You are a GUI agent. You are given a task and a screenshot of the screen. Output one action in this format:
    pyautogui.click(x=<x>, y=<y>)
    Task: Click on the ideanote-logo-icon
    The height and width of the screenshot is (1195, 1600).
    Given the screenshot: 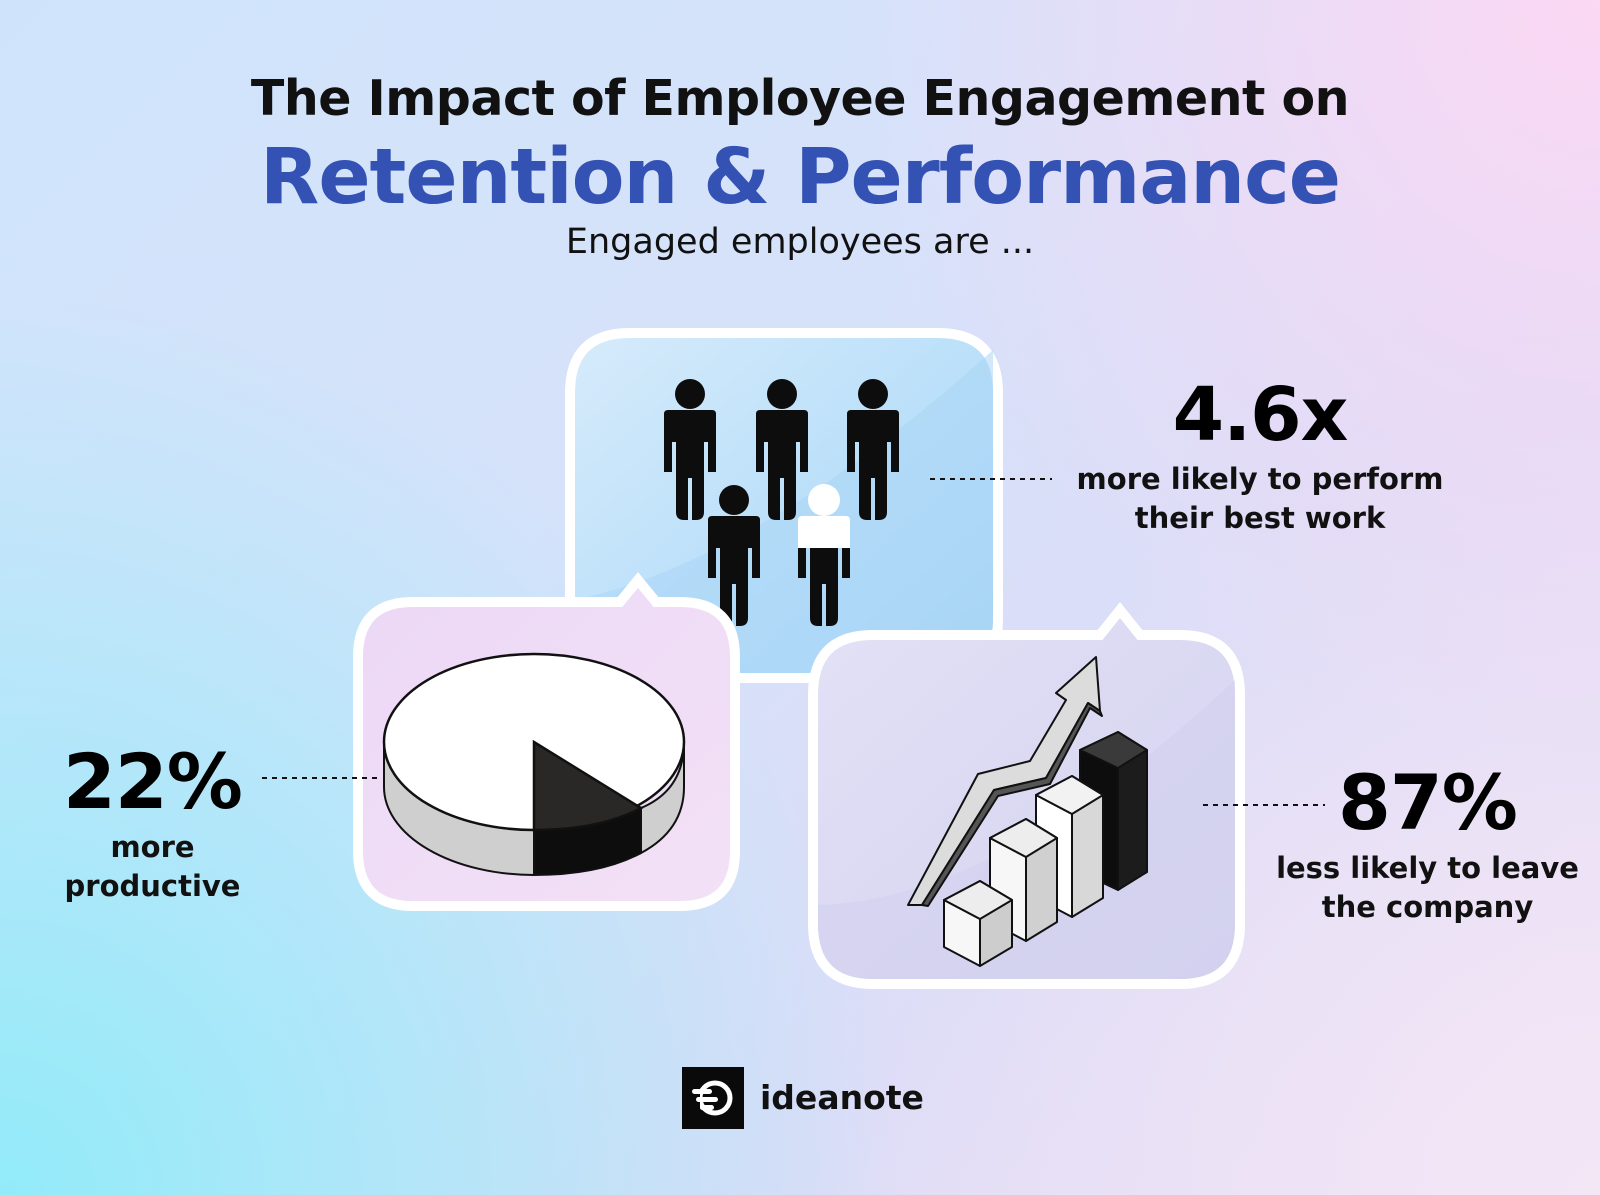 What is the action you would take?
    pyautogui.click(x=713, y=1098)
    